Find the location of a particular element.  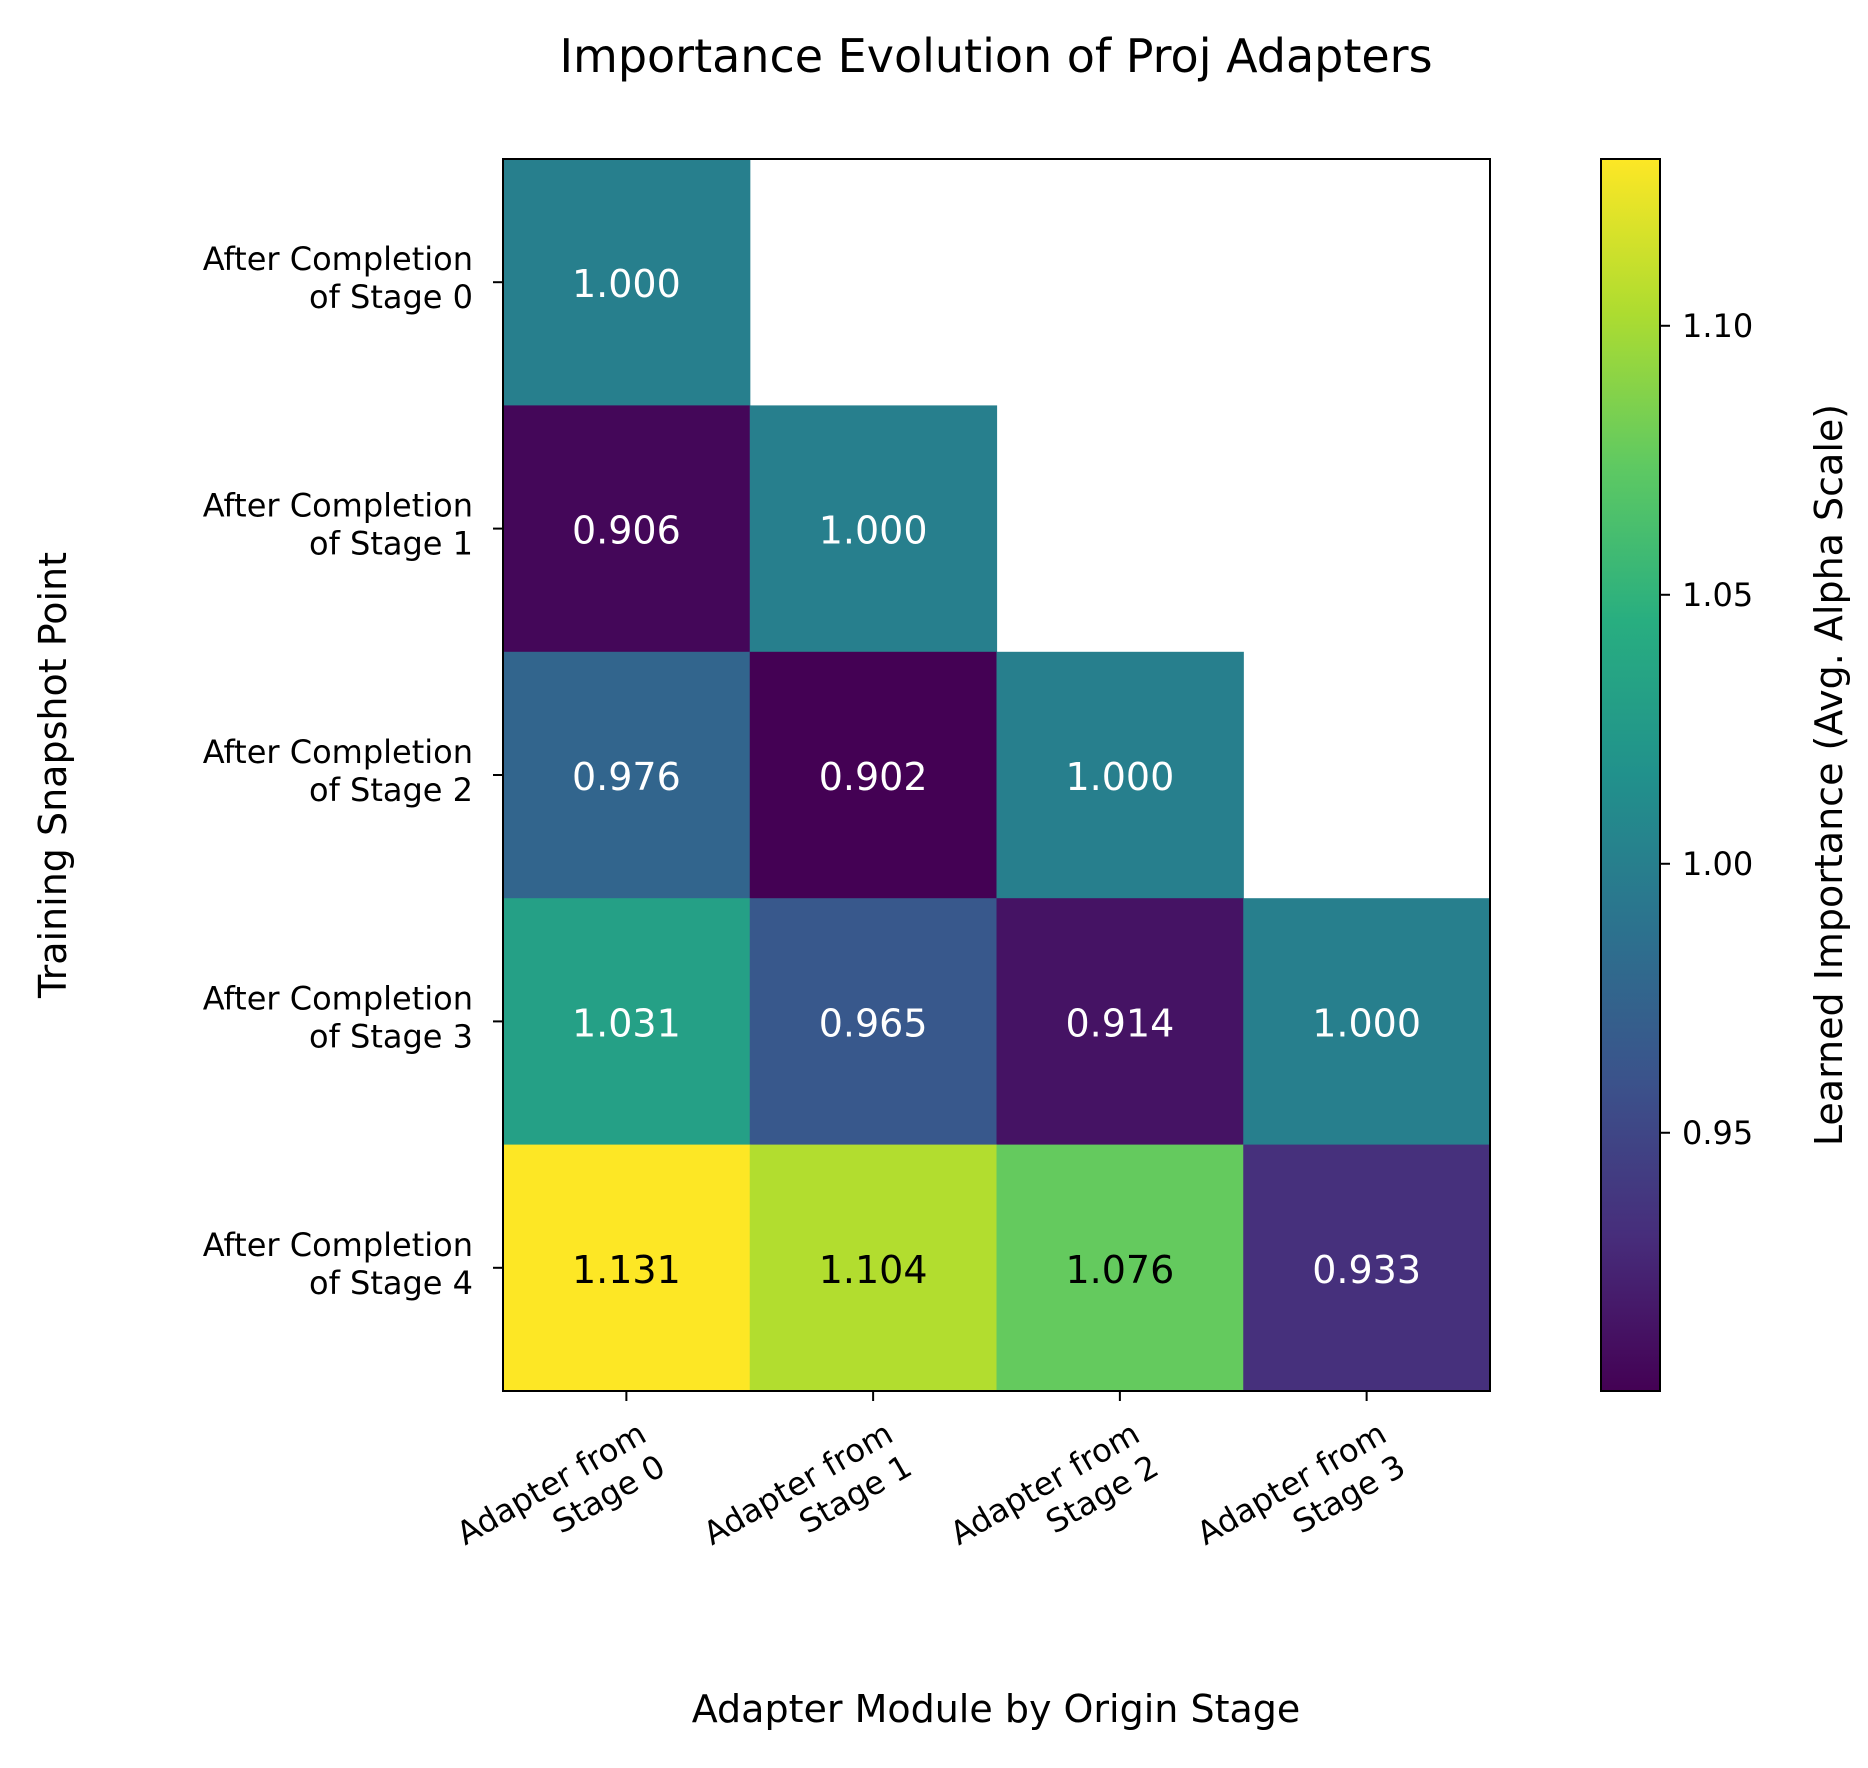

cell-value-label: 0.976 is located at coordinates (626, 777).